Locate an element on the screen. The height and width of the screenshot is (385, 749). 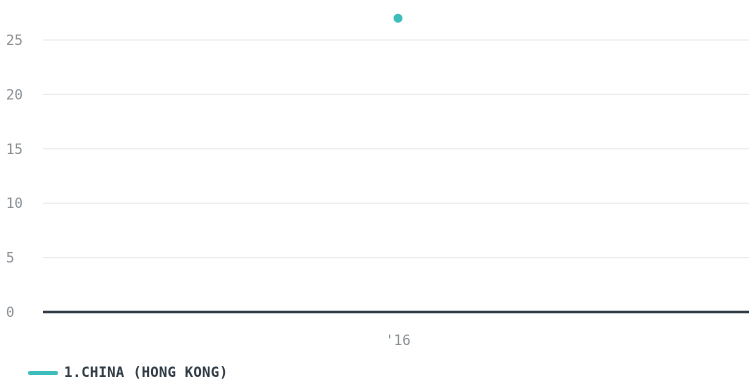
series-layer is located at coordinates (398, 18).